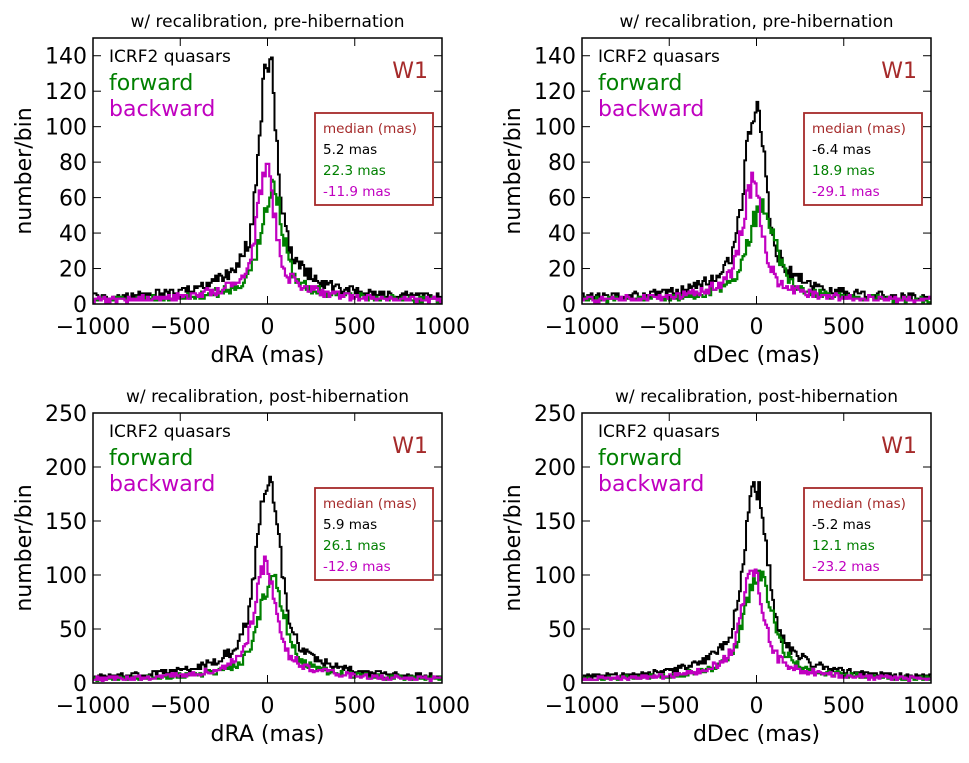 This screenshot has height=763, width=969. Describe the element at coordinates (66, 92) in the screenshot. I see `y-tick-label: 120` at that location.